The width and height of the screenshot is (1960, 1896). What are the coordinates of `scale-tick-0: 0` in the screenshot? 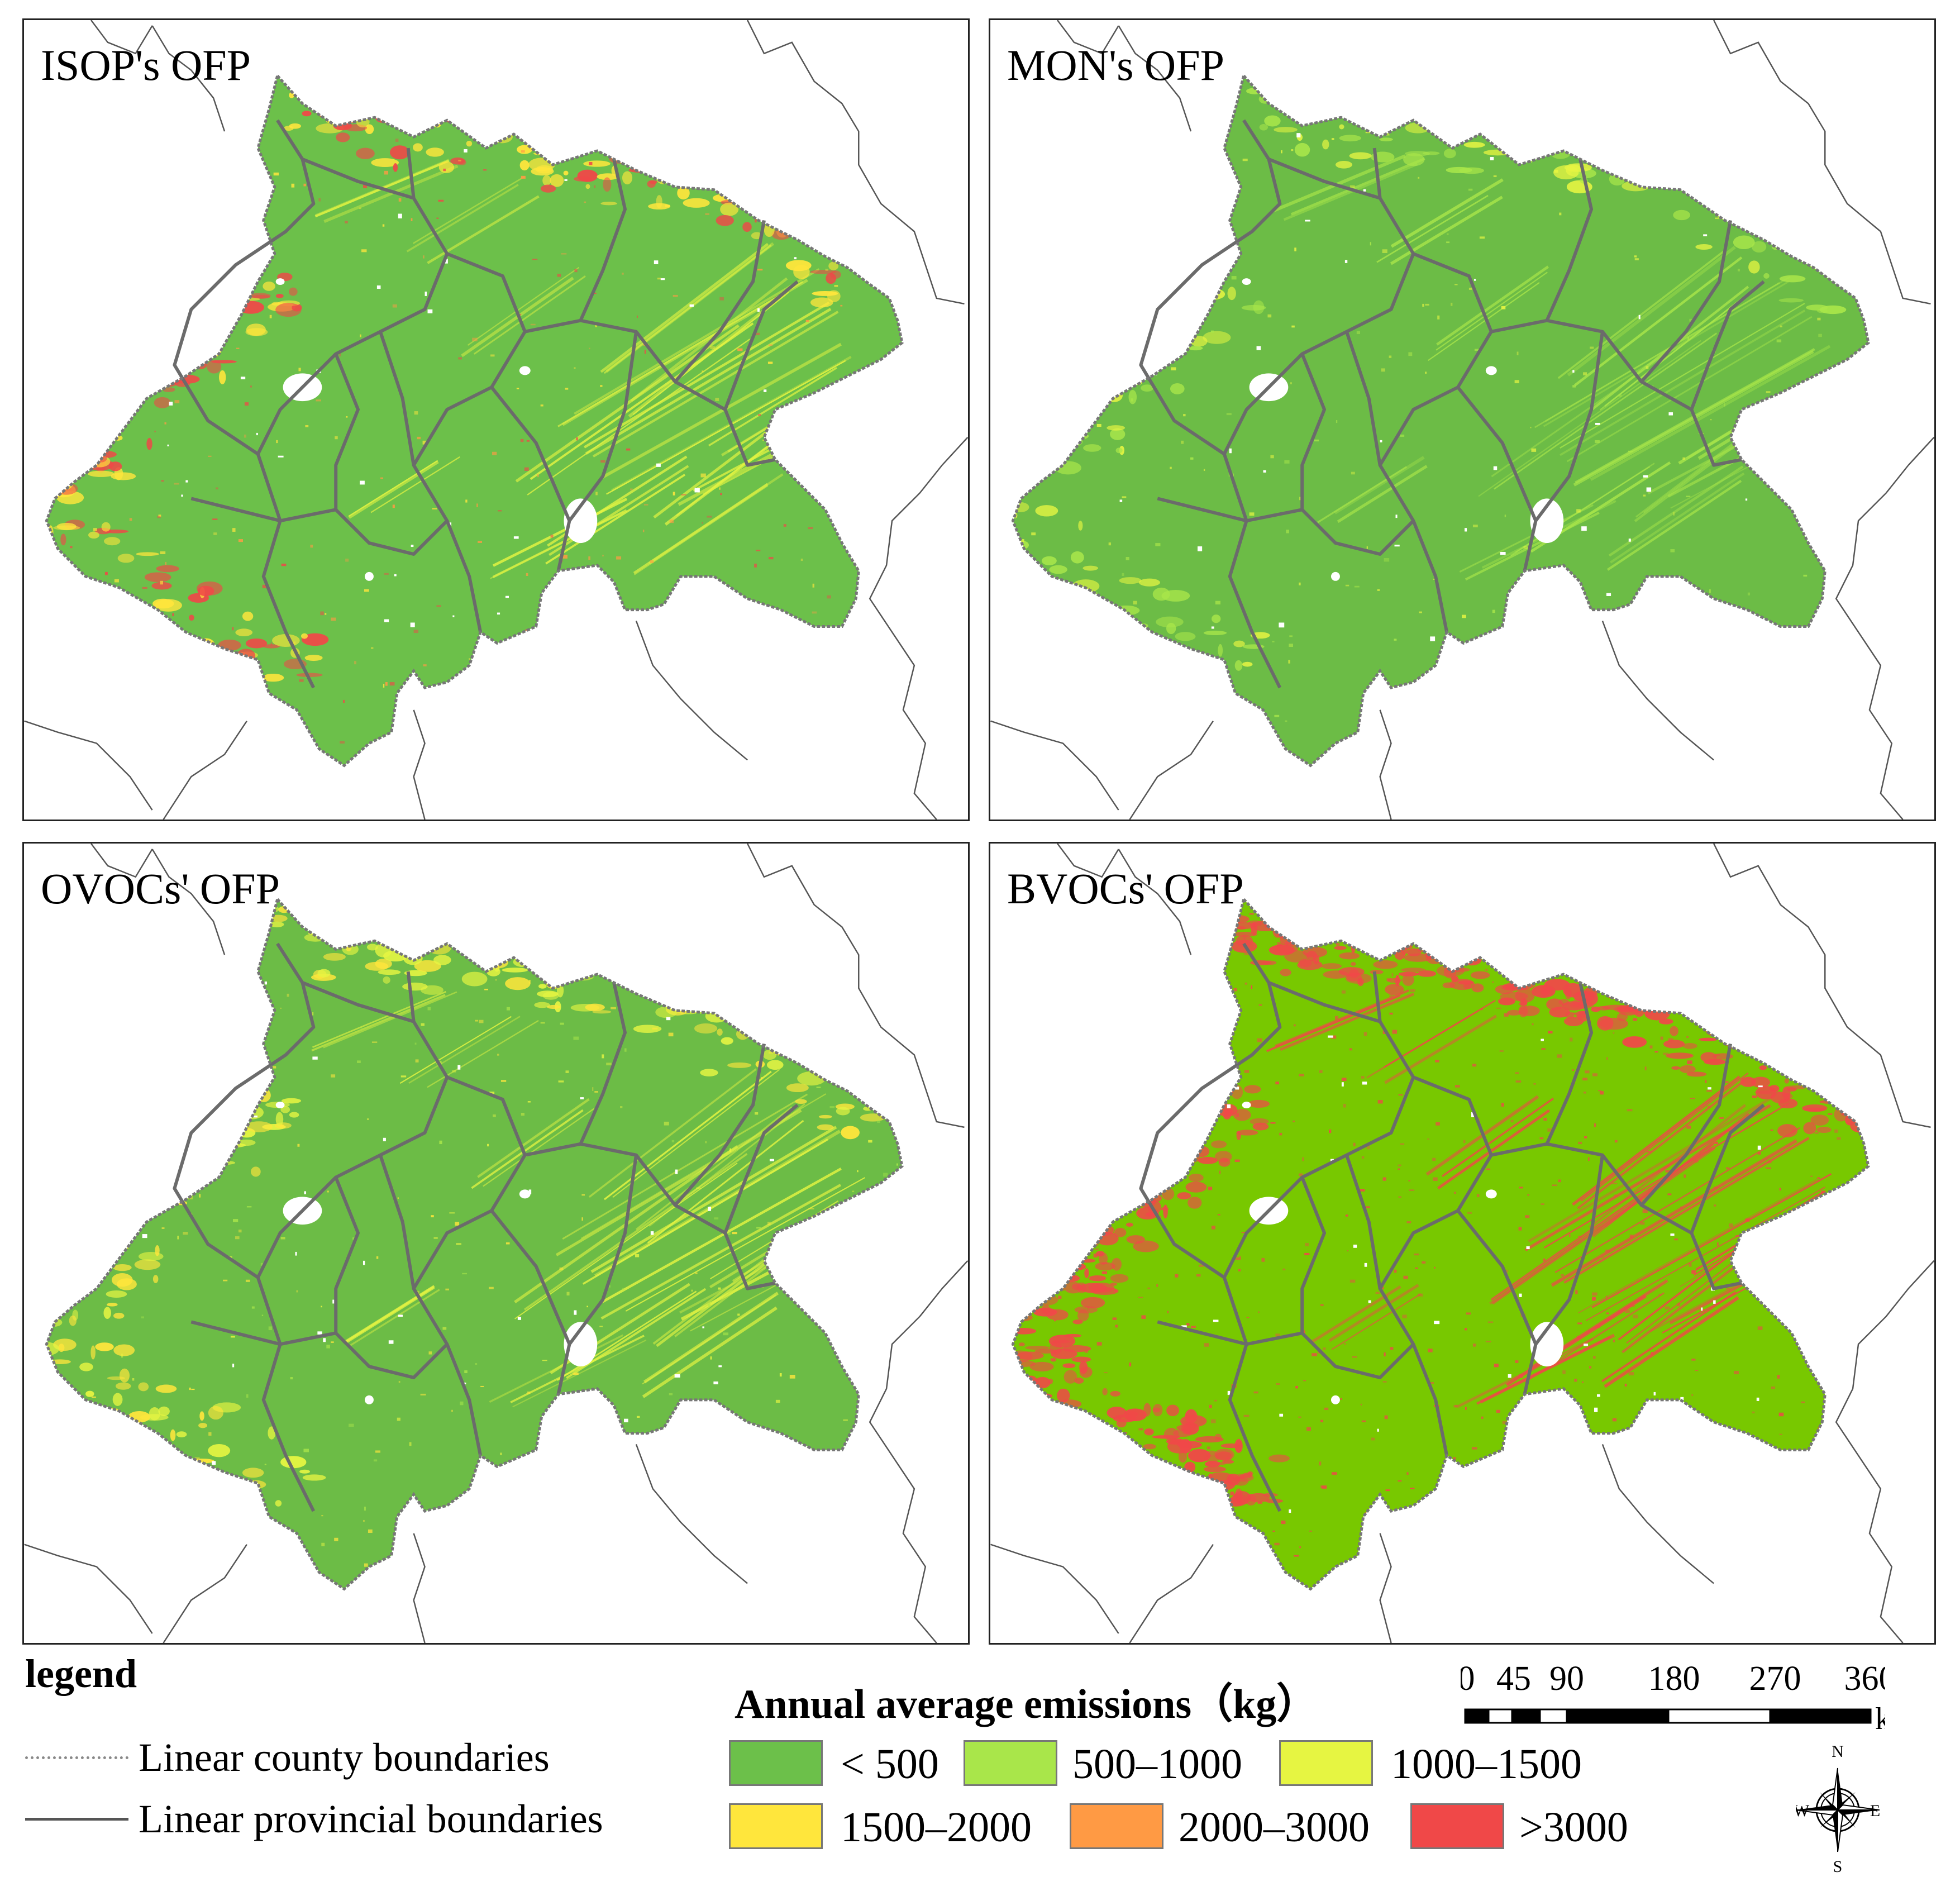 It's located at (1468, 1679).